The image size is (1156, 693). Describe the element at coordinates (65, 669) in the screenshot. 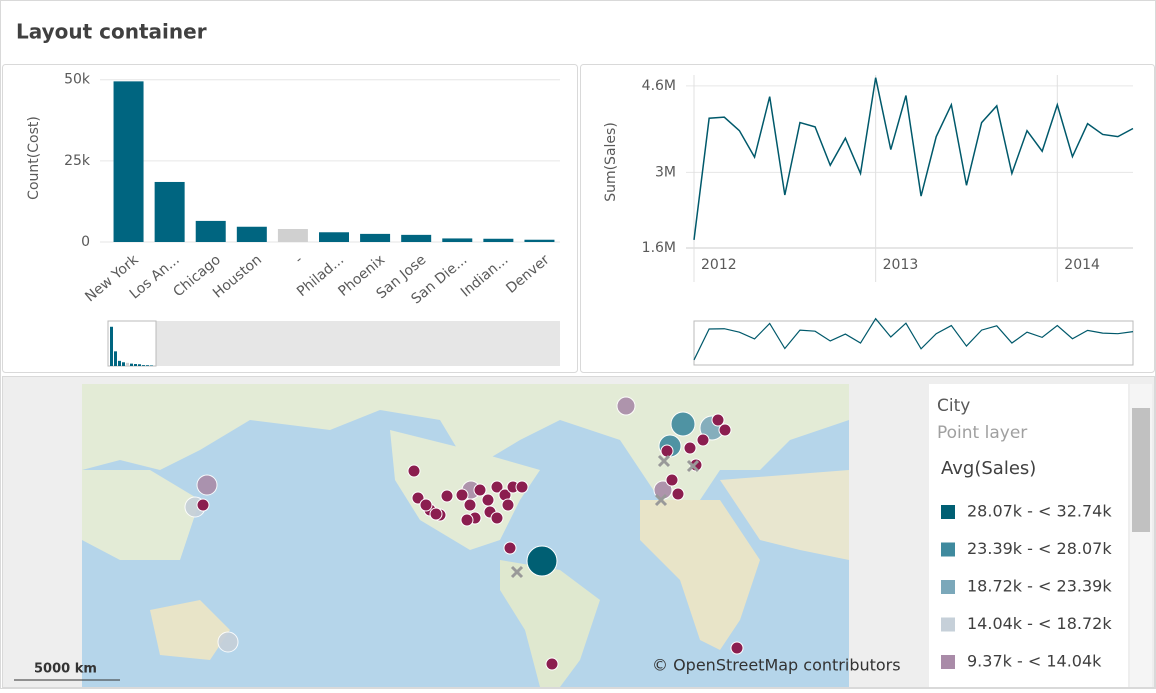

I see `map-scale: 5000 km` at that location.